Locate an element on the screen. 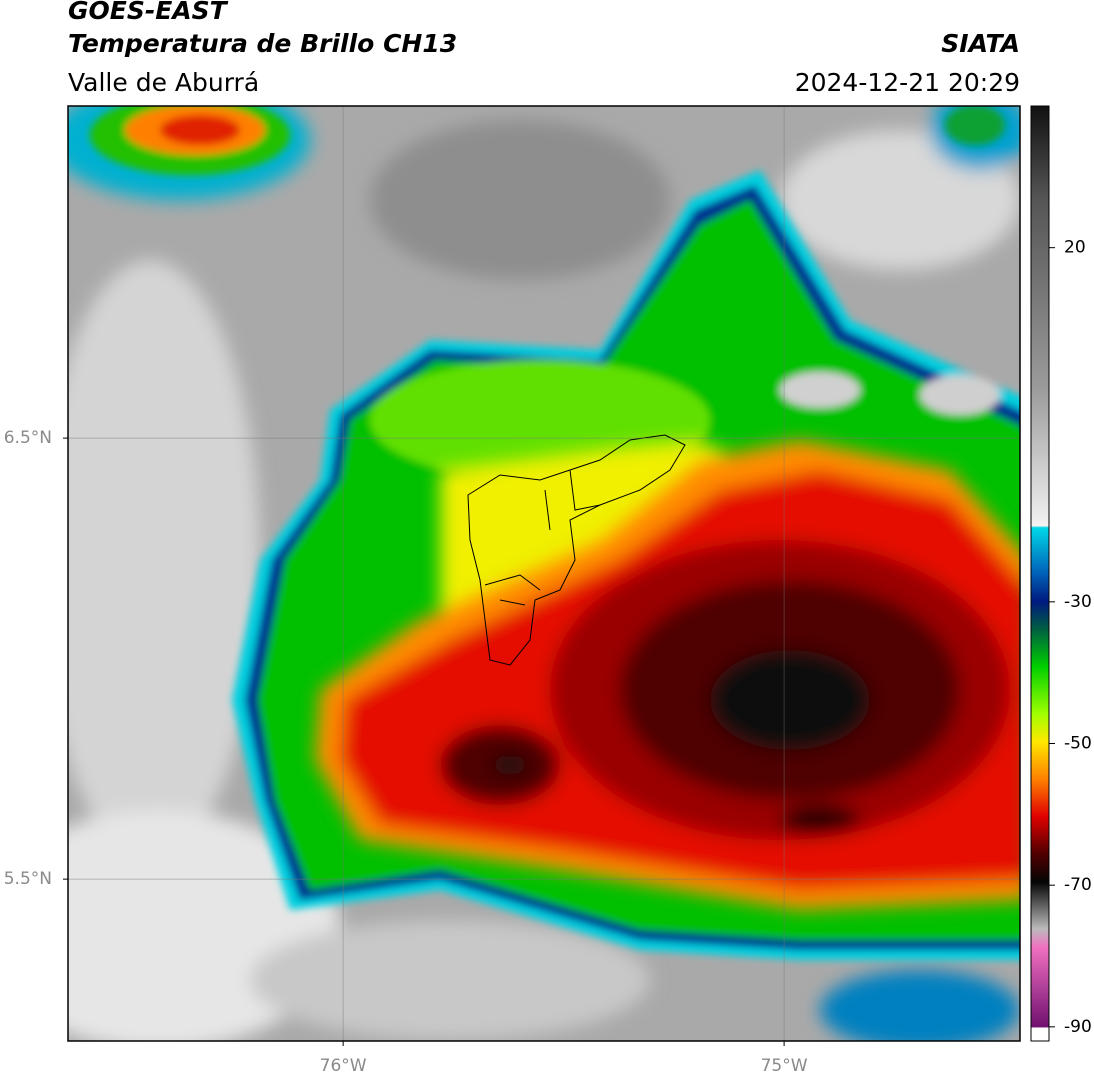 The height and width of the screenshot is (1078, 1094). lat-tick-label: 5.5°N is located at coordinates (28, 879).